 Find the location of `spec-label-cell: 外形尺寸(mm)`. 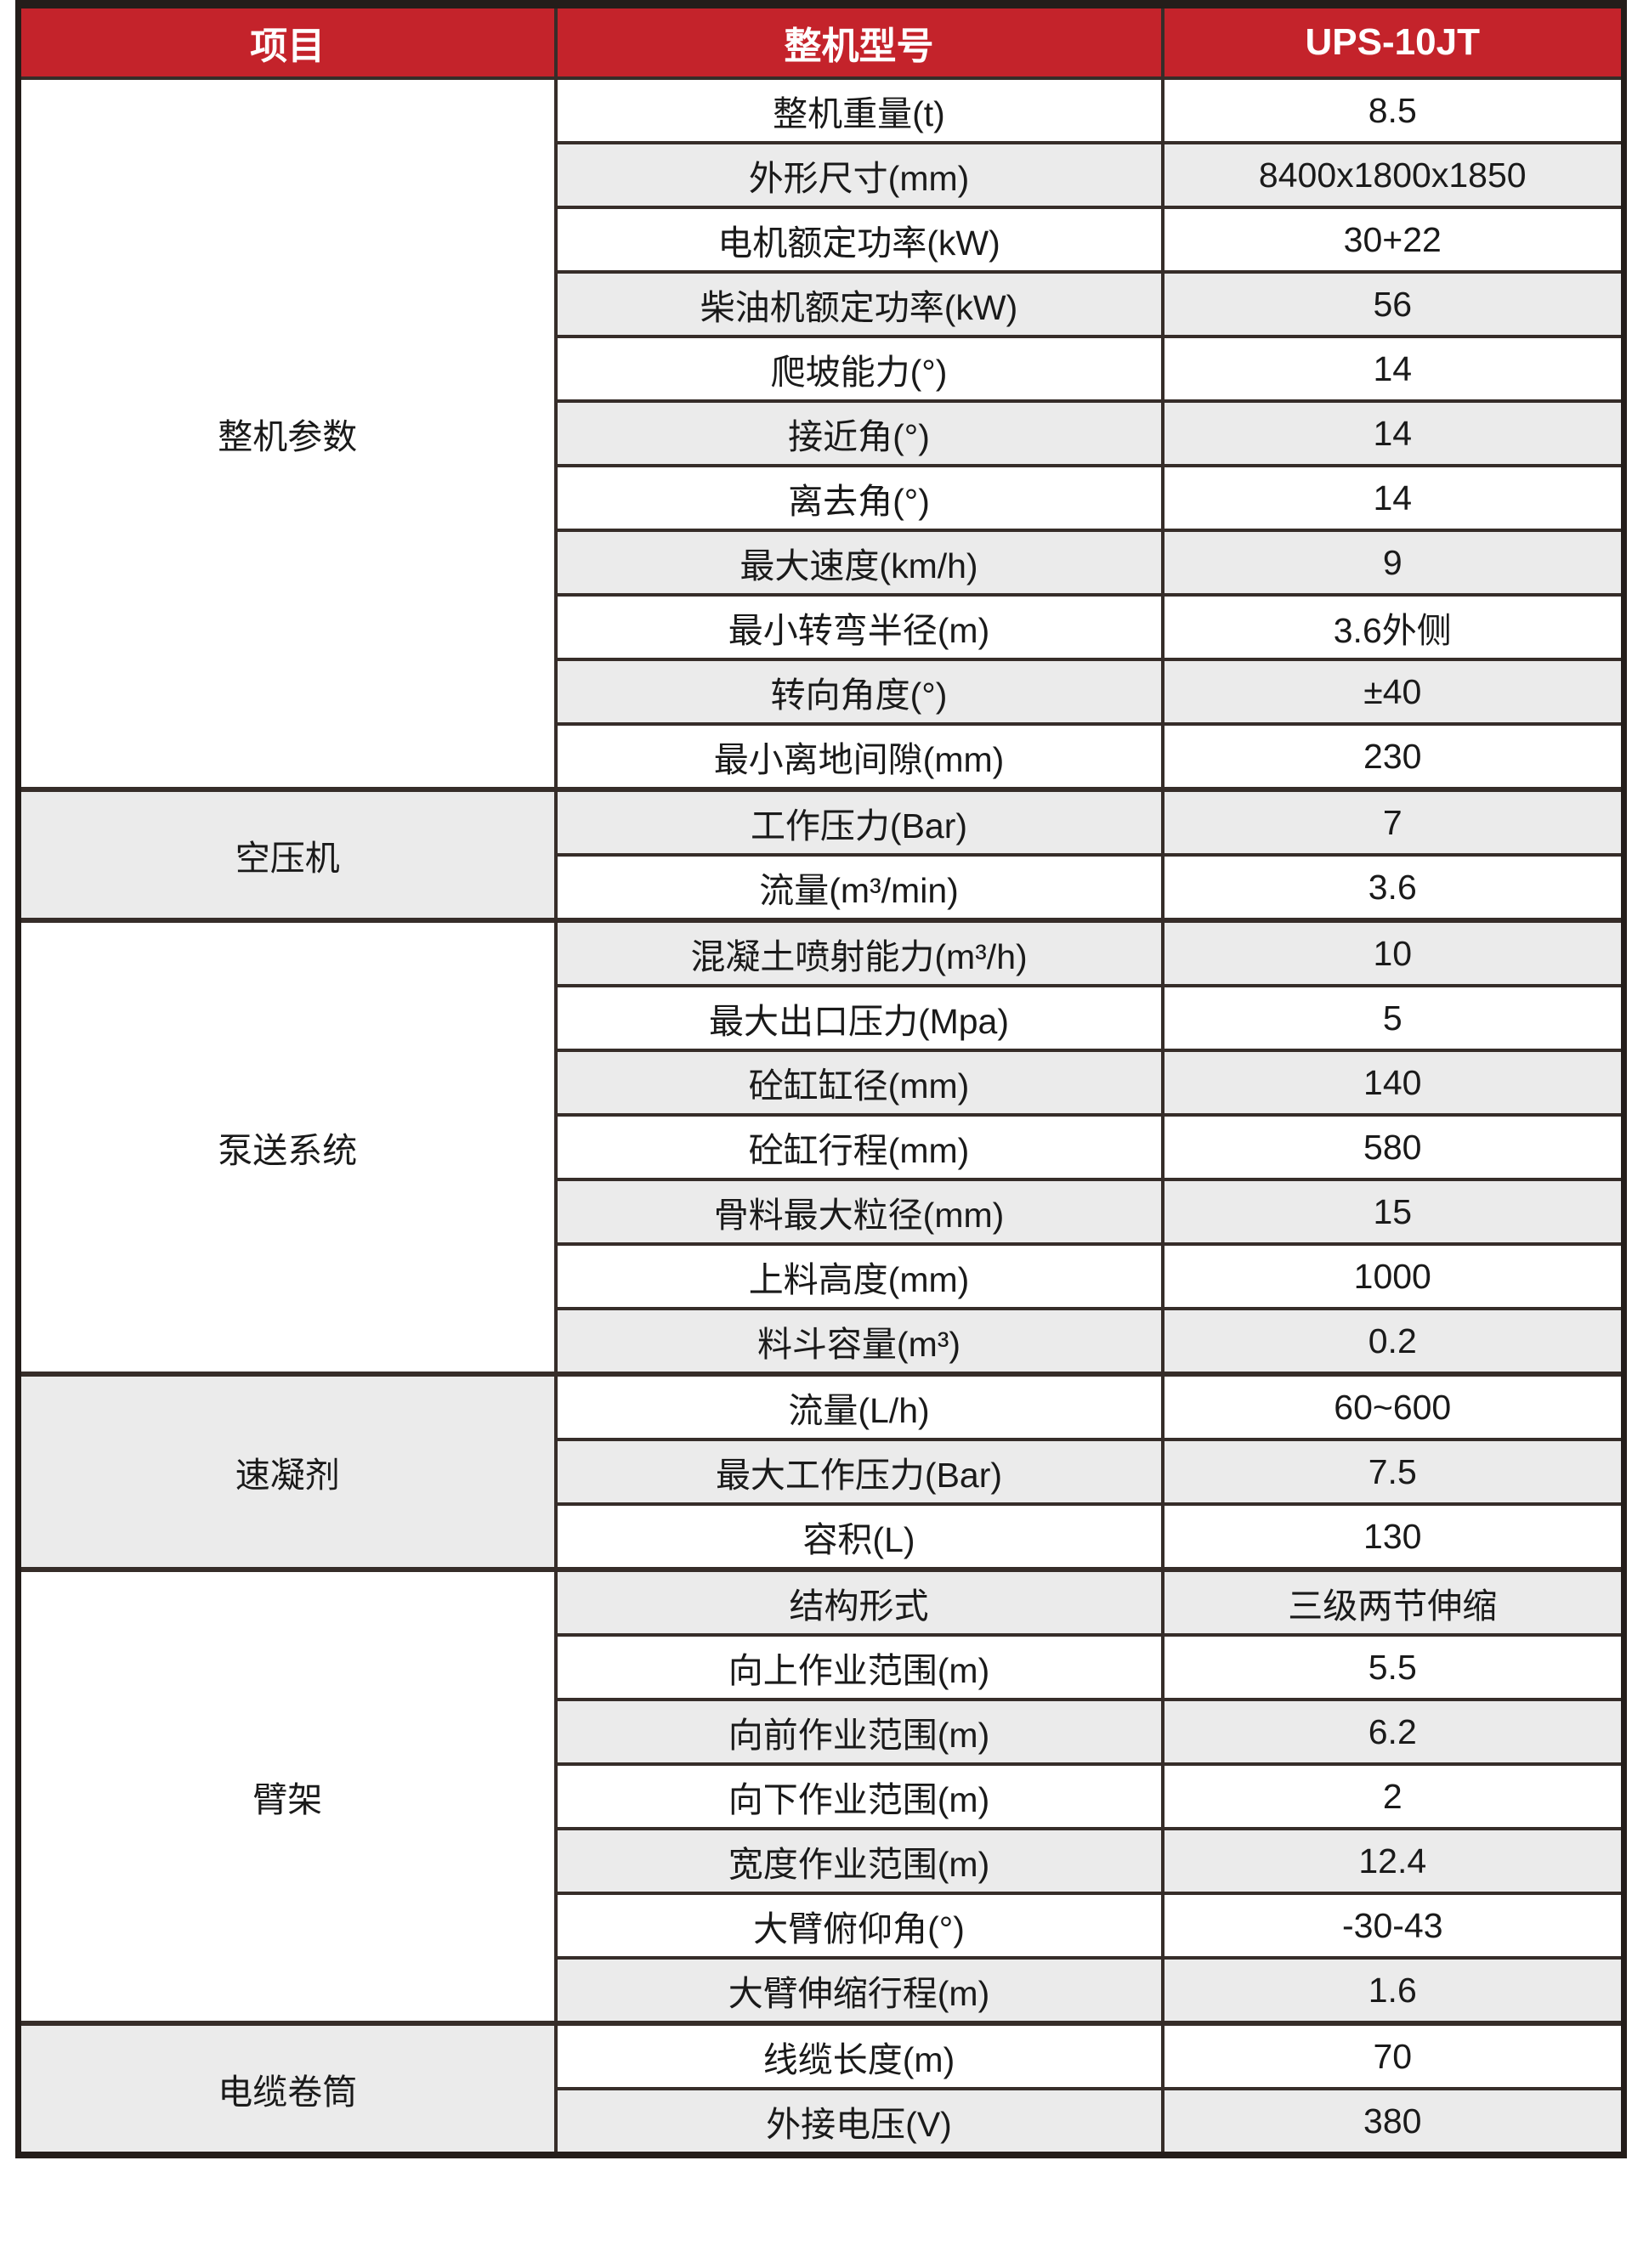

spec-label-cell: 外形尺寸(mm) is located at coordinates (858, 175).